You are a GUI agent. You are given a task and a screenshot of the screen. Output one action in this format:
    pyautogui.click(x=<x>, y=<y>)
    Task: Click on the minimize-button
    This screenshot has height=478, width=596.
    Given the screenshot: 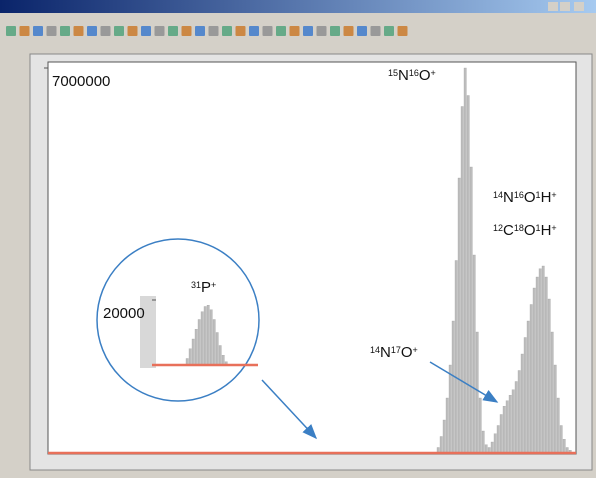 What is the action you would take?
    pyautogui.click(x=553, y=6)
    